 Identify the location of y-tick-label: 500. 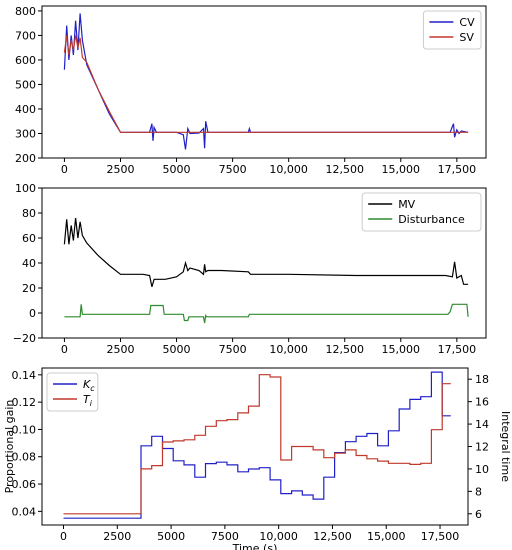
(25, 84).